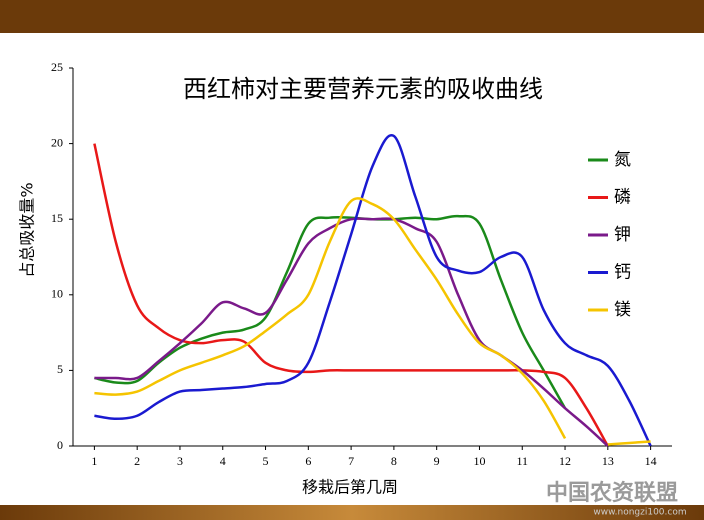 The width and height of the screenshot is (704, 520). I want to click on watermark-url: www.nongzi100.com, so click(639, 513).